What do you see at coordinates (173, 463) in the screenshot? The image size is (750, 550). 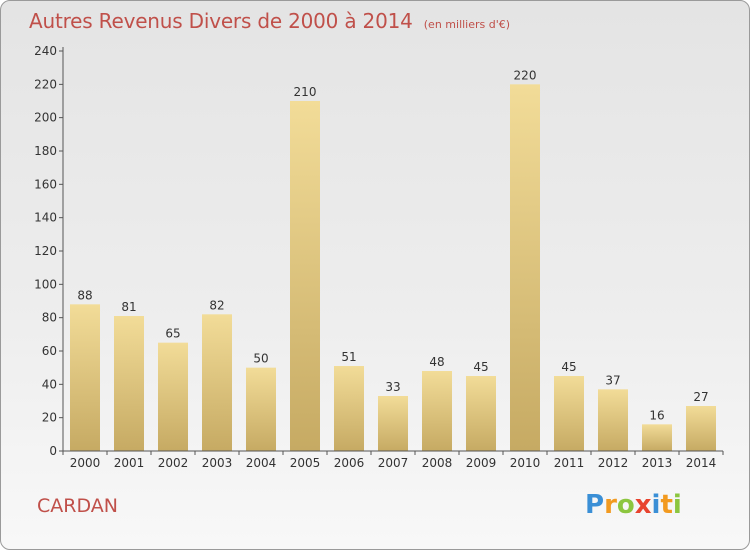 I see `x-tick-2002: 2002` at bounding box center [173, 463].